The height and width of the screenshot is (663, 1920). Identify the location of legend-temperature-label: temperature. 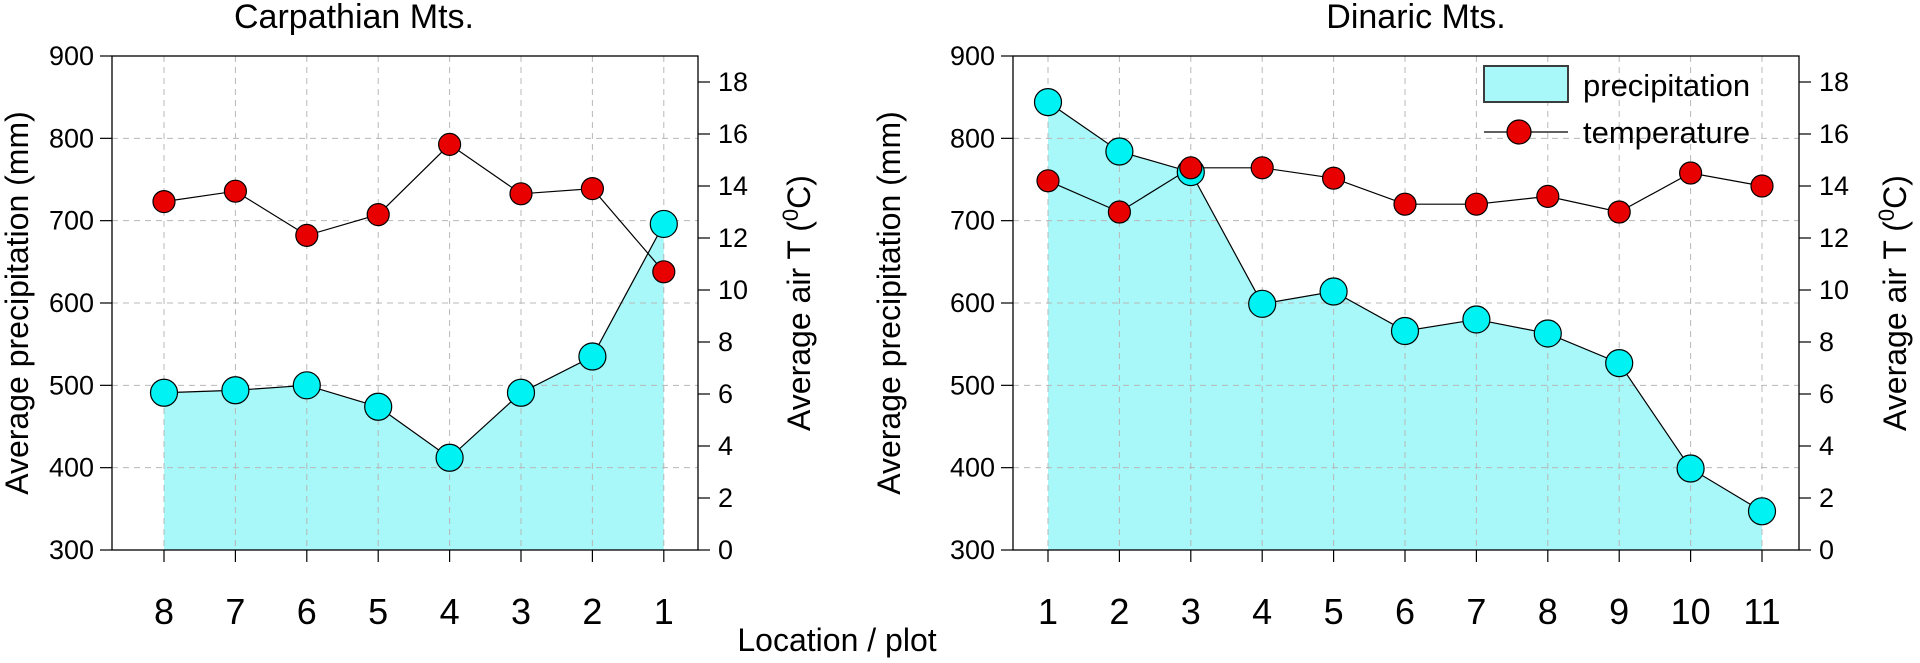
(1666, 132).